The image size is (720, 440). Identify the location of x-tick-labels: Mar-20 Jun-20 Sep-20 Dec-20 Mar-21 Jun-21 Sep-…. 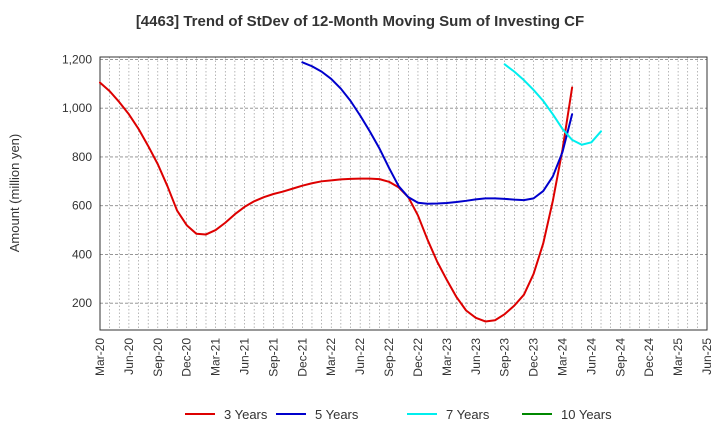
(403, 357).